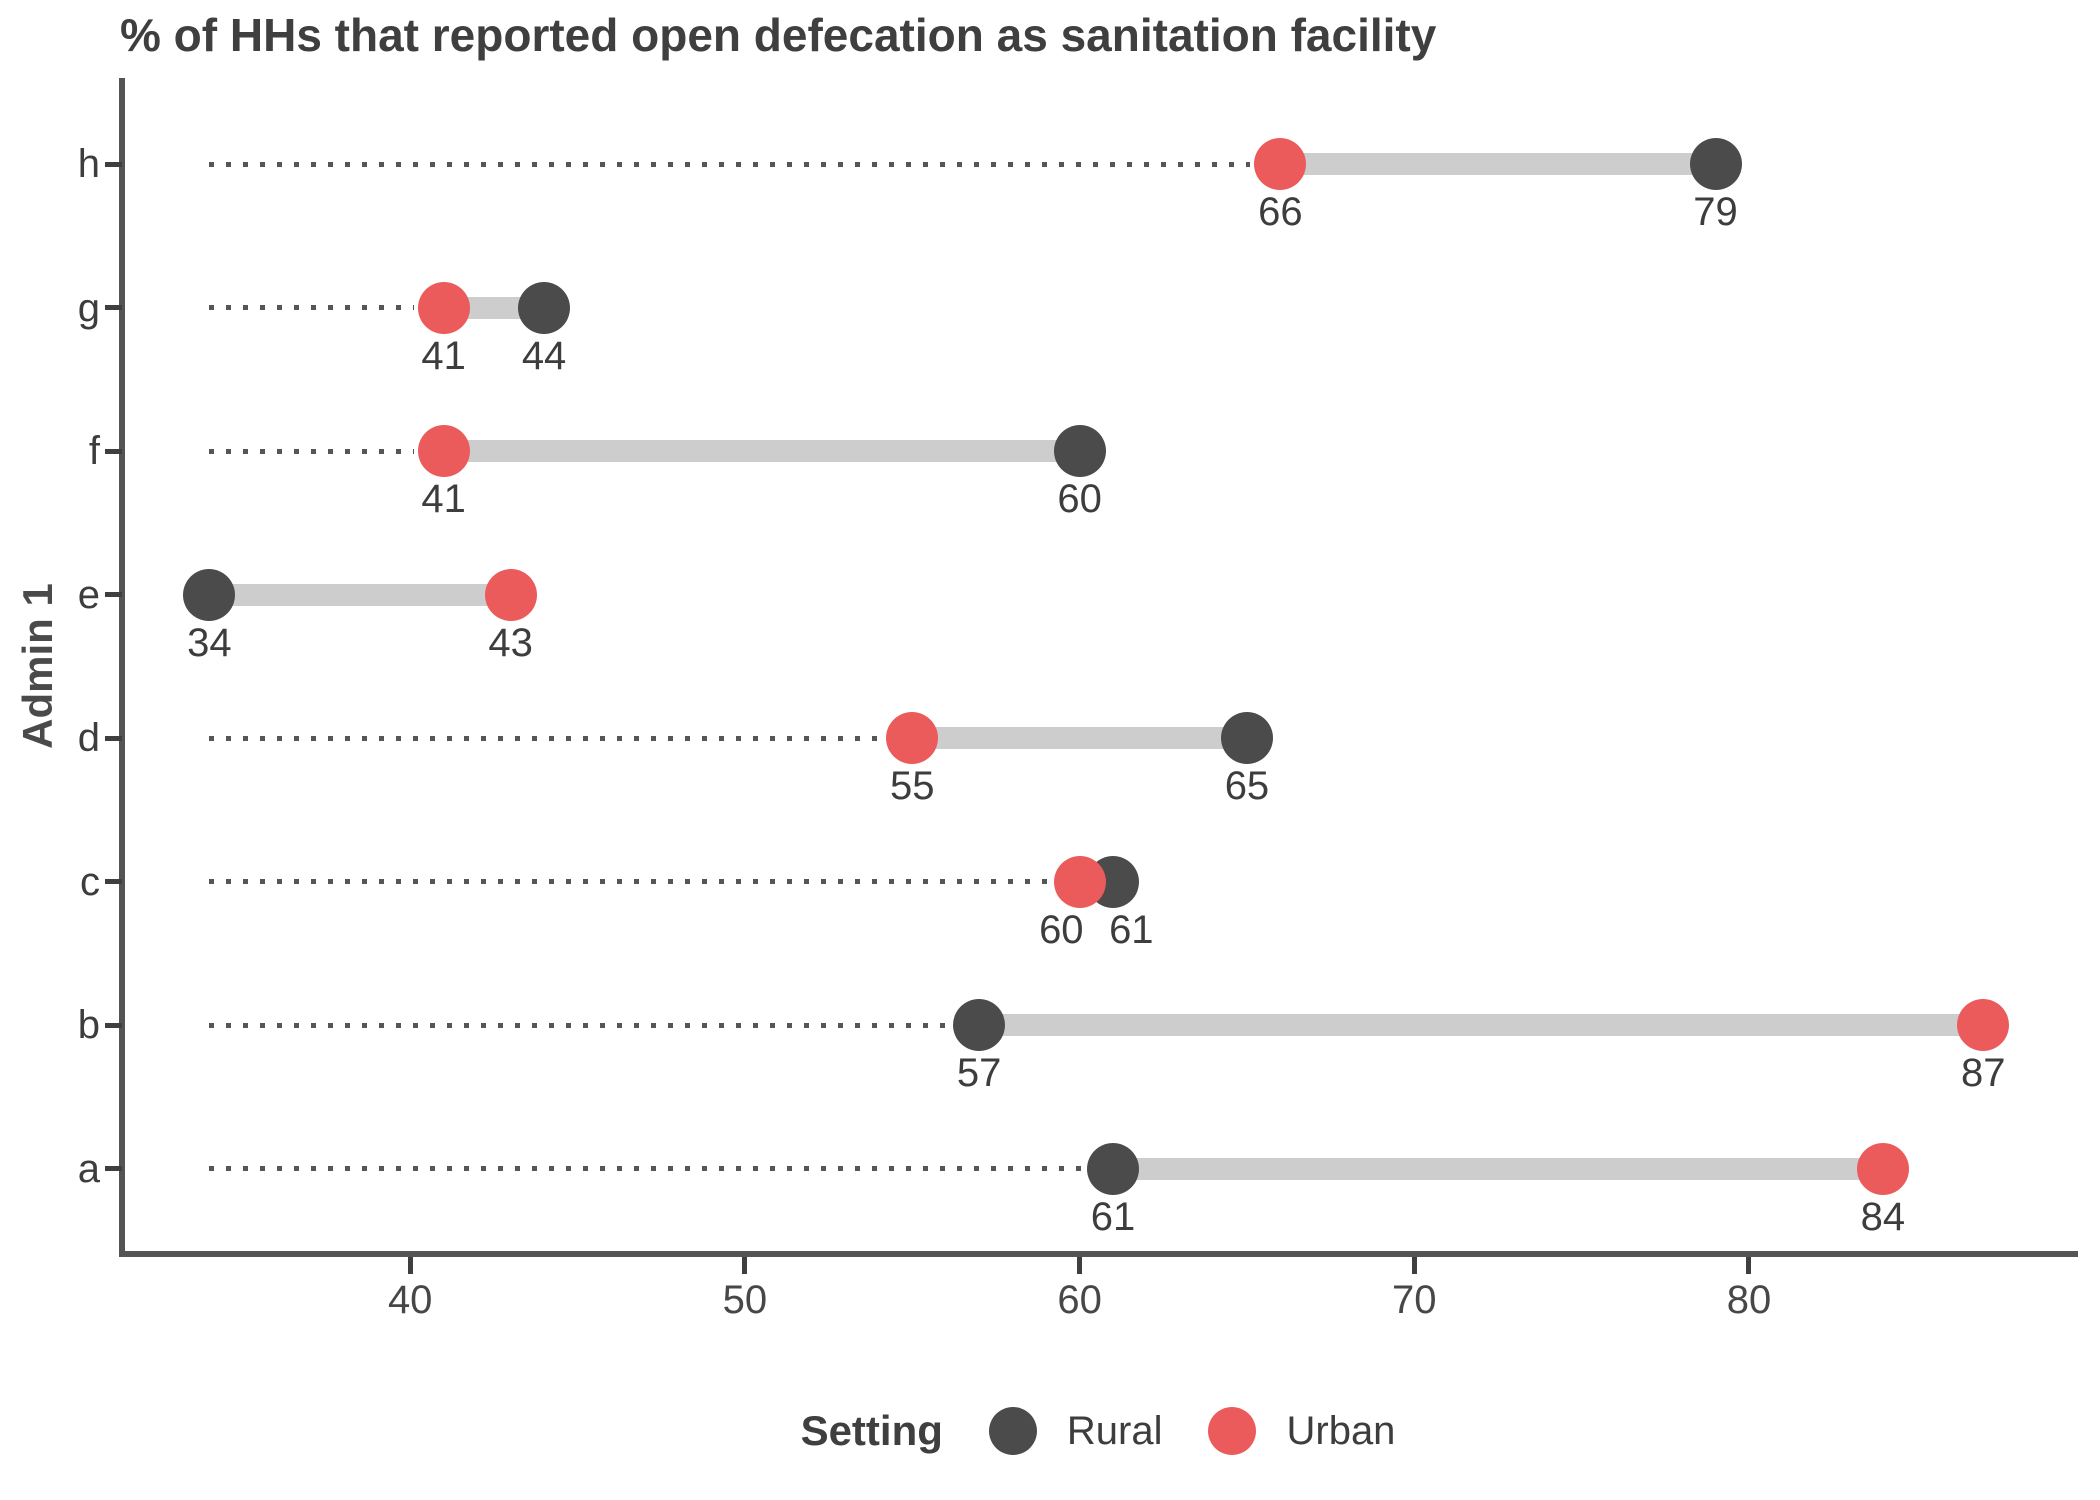 This screenshot has height=1500, width=2100. Describe the element at coordinates (544, 355) in the screenshot. I see `value-label: 44` at that location.